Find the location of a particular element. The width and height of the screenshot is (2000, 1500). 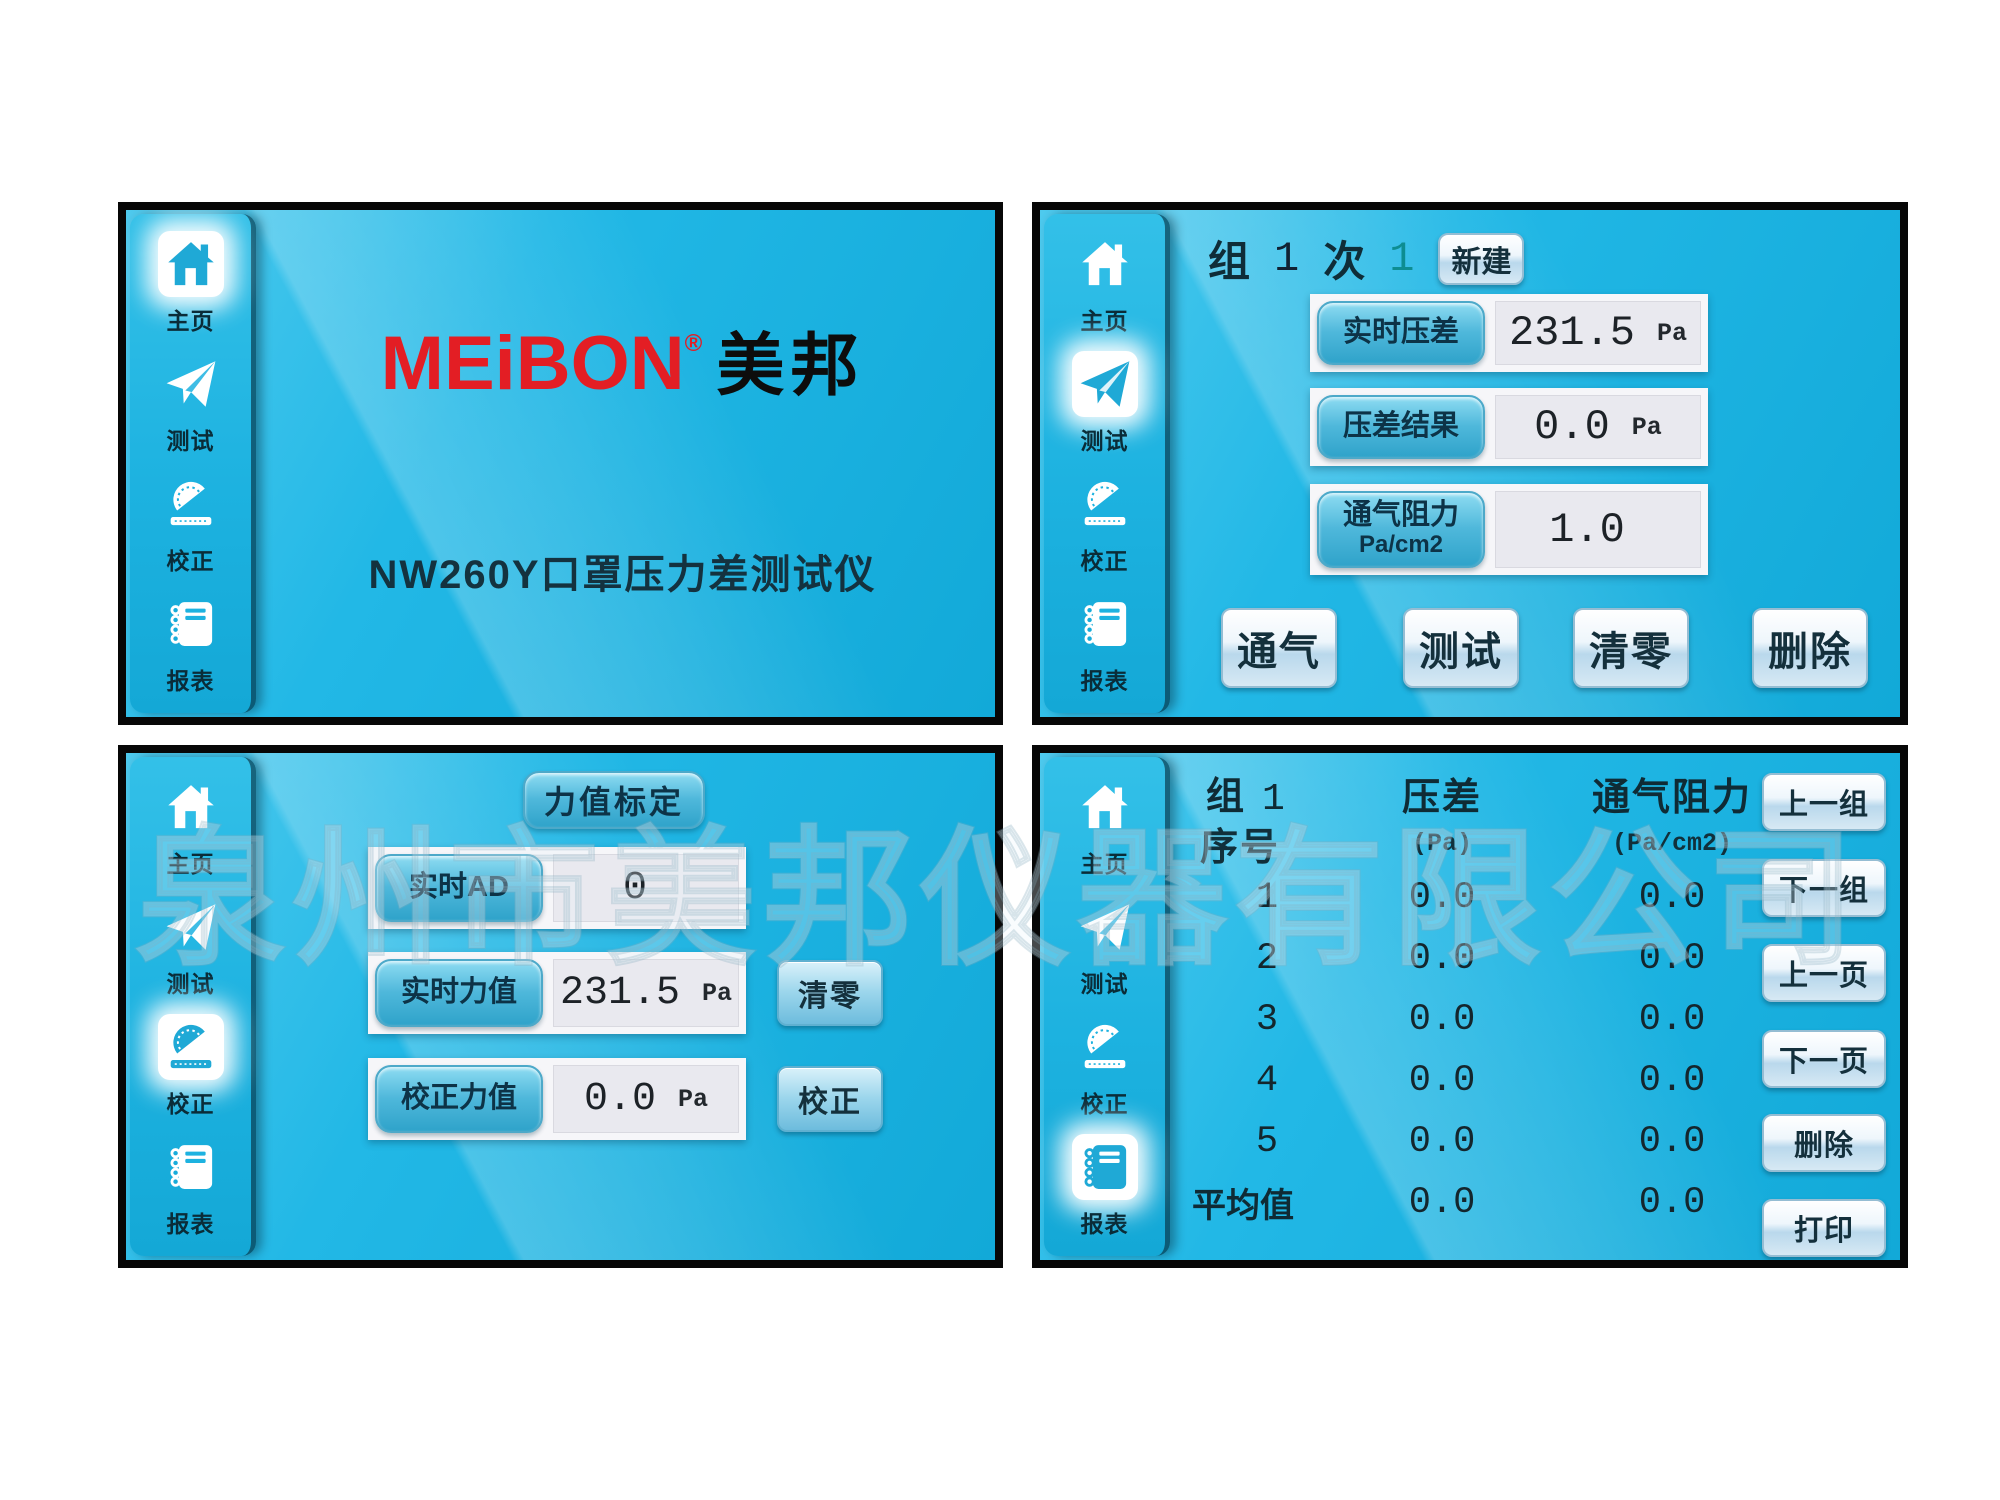

registered-mark: ® is located at coordinates (693, 343).